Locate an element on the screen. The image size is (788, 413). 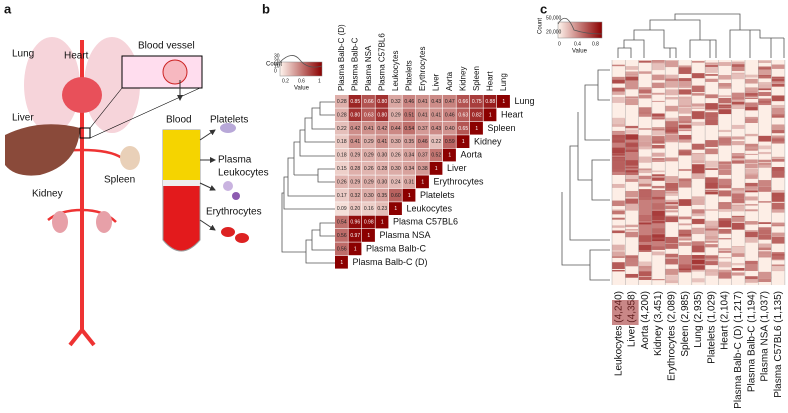
column-label: Kidney (3,451) is located at coordinates (658, 323).